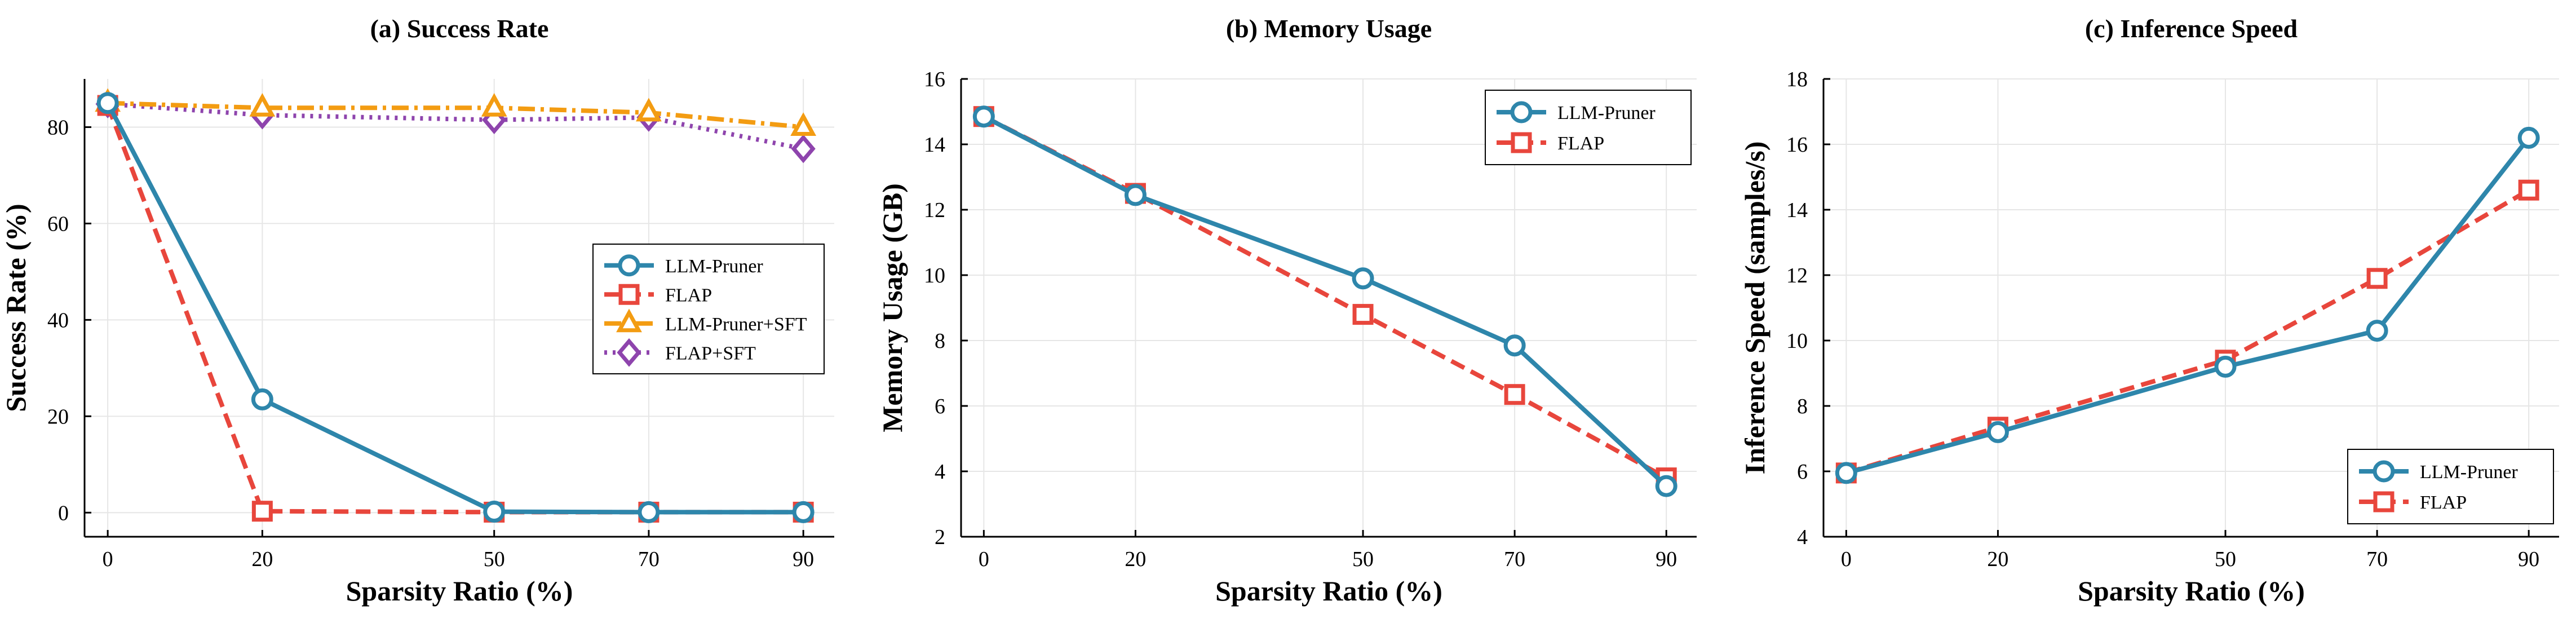 The width and height of the screenshot is (2576, 623). I want to click on legend-label-llm-pruner-sft: LLM-Pruner+SFT, so click(736, 324).